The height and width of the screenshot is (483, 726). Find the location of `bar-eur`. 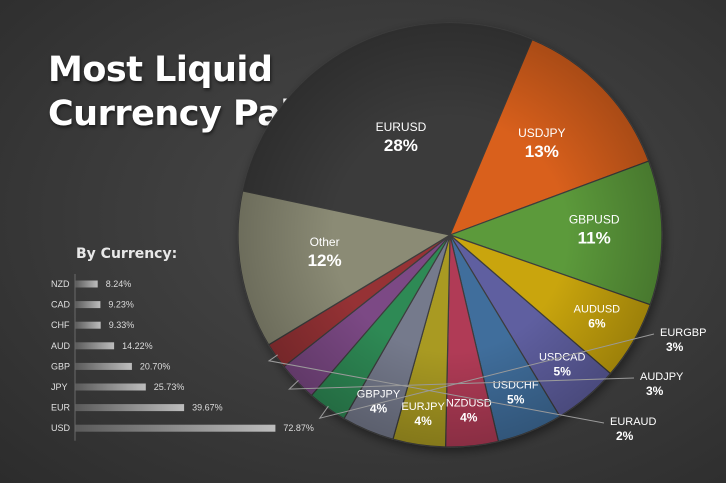

bar-eur is located at coordinates (130, 408).